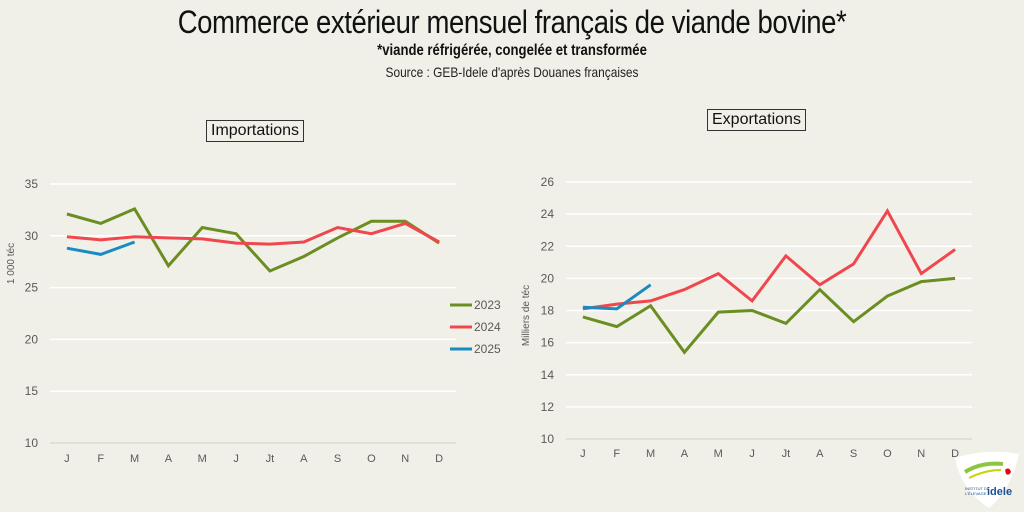 The width and height of the screenshot is (1024, 512). What do you see at coordinates (887, 454) in the screenshot?
I see `exports-x-tick-label: O` at bounding box center [887, 454].